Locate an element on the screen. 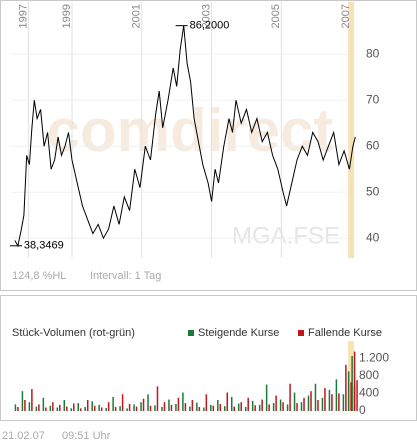 Image resolution: width=417 pixels, height=443 pixels. y-tick-label: 800 is located at coordinates (369, 375).